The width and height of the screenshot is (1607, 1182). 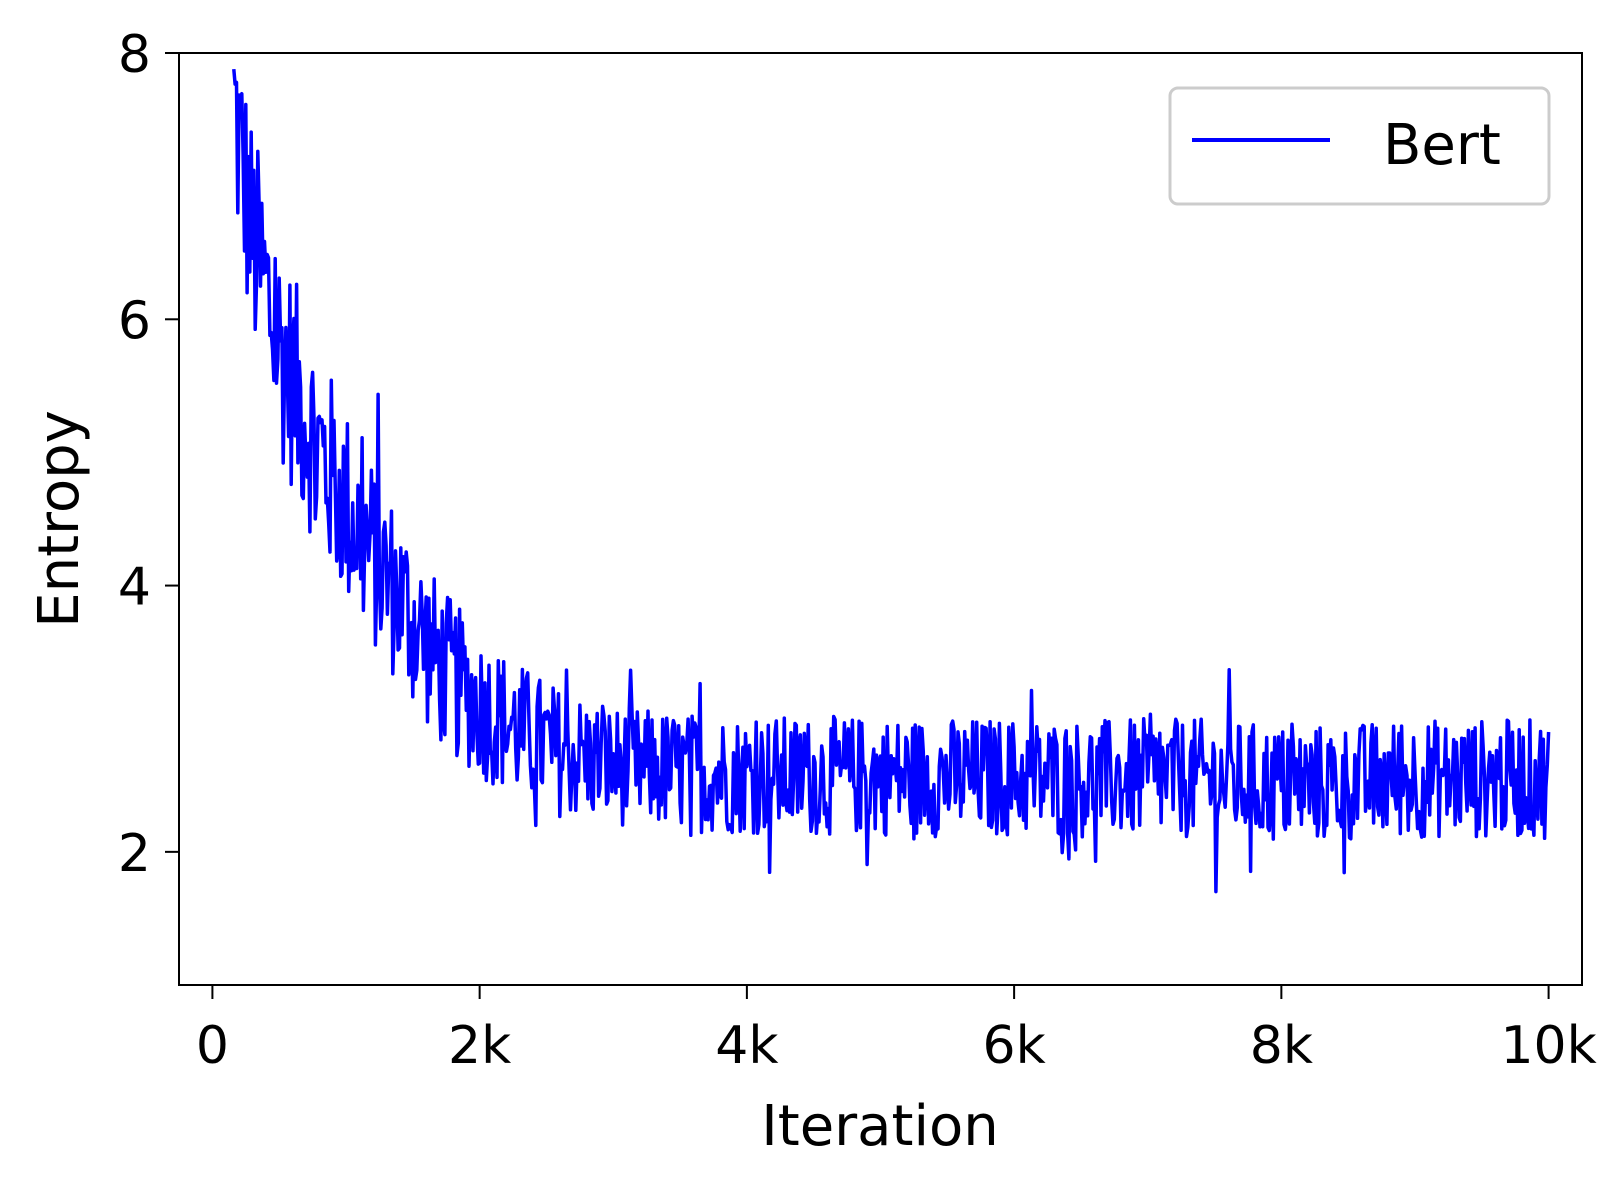 I want to click on x-tick-label: 8k, so click(x=1281, y=1046).